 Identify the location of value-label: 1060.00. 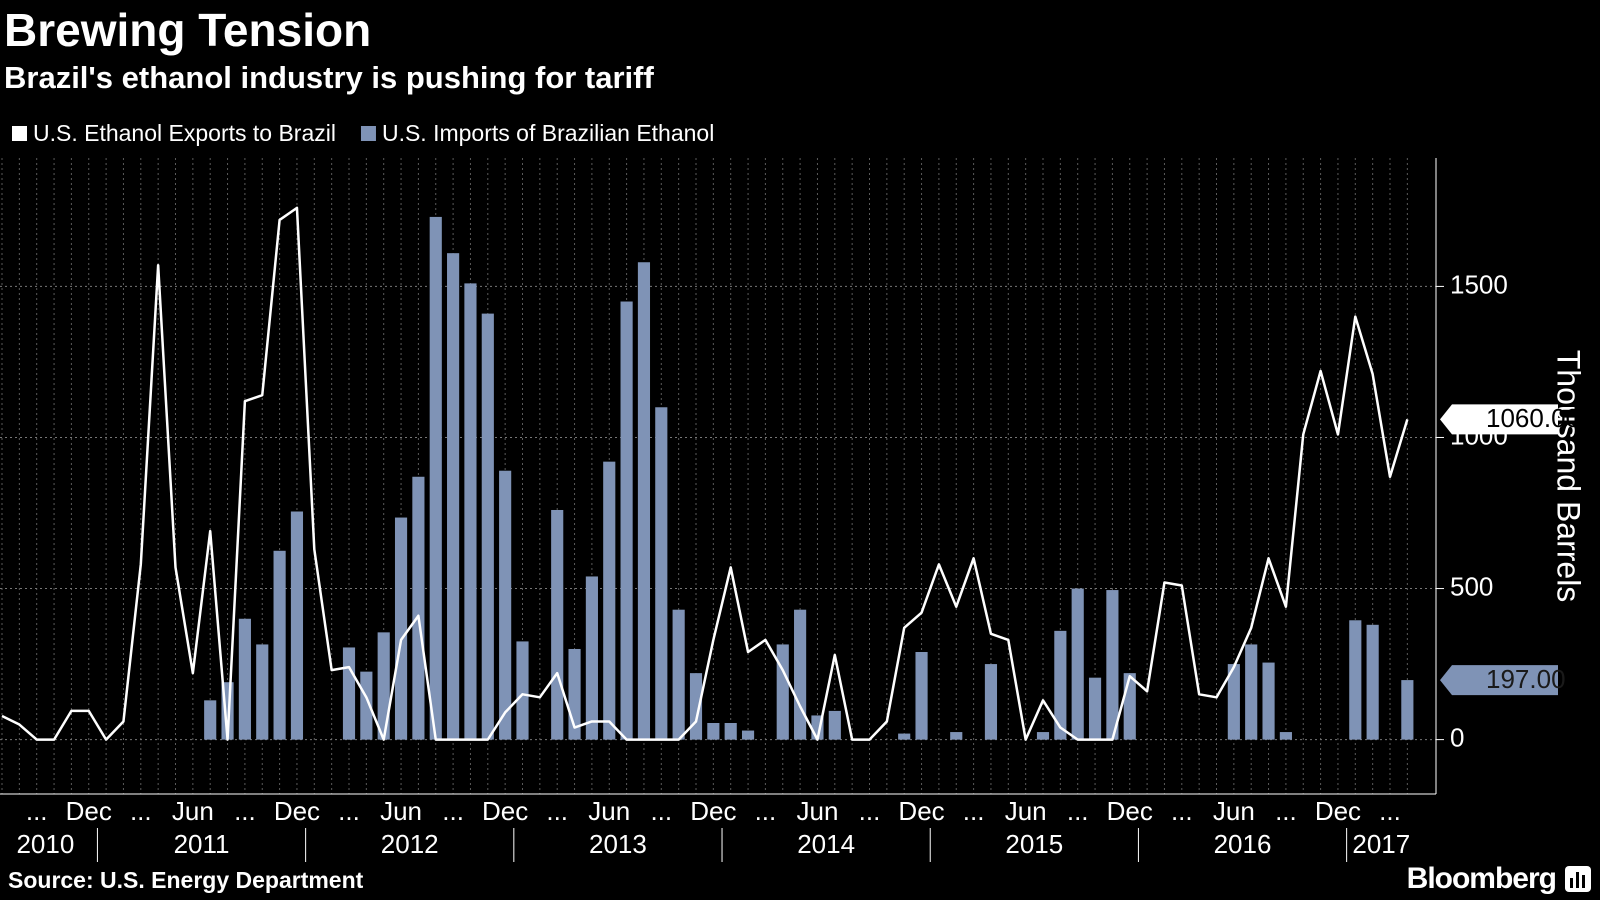
(1533, 418).